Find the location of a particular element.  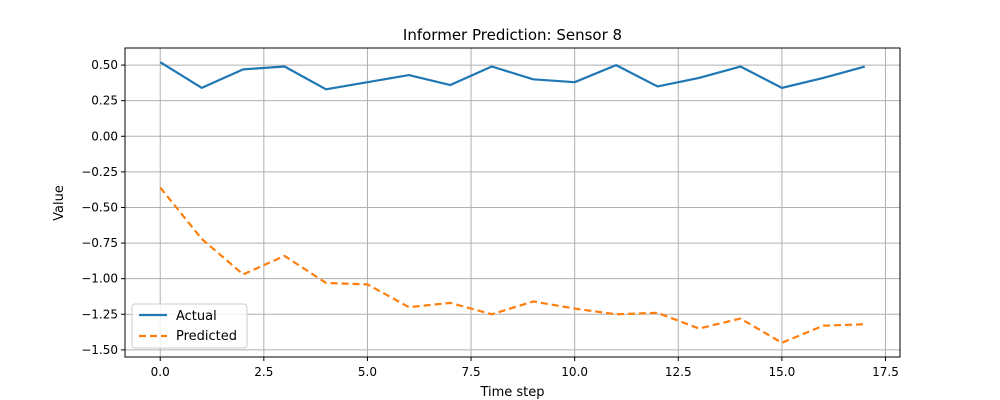

x-tick-label: 17.5 is located at coordinates (885, 372).